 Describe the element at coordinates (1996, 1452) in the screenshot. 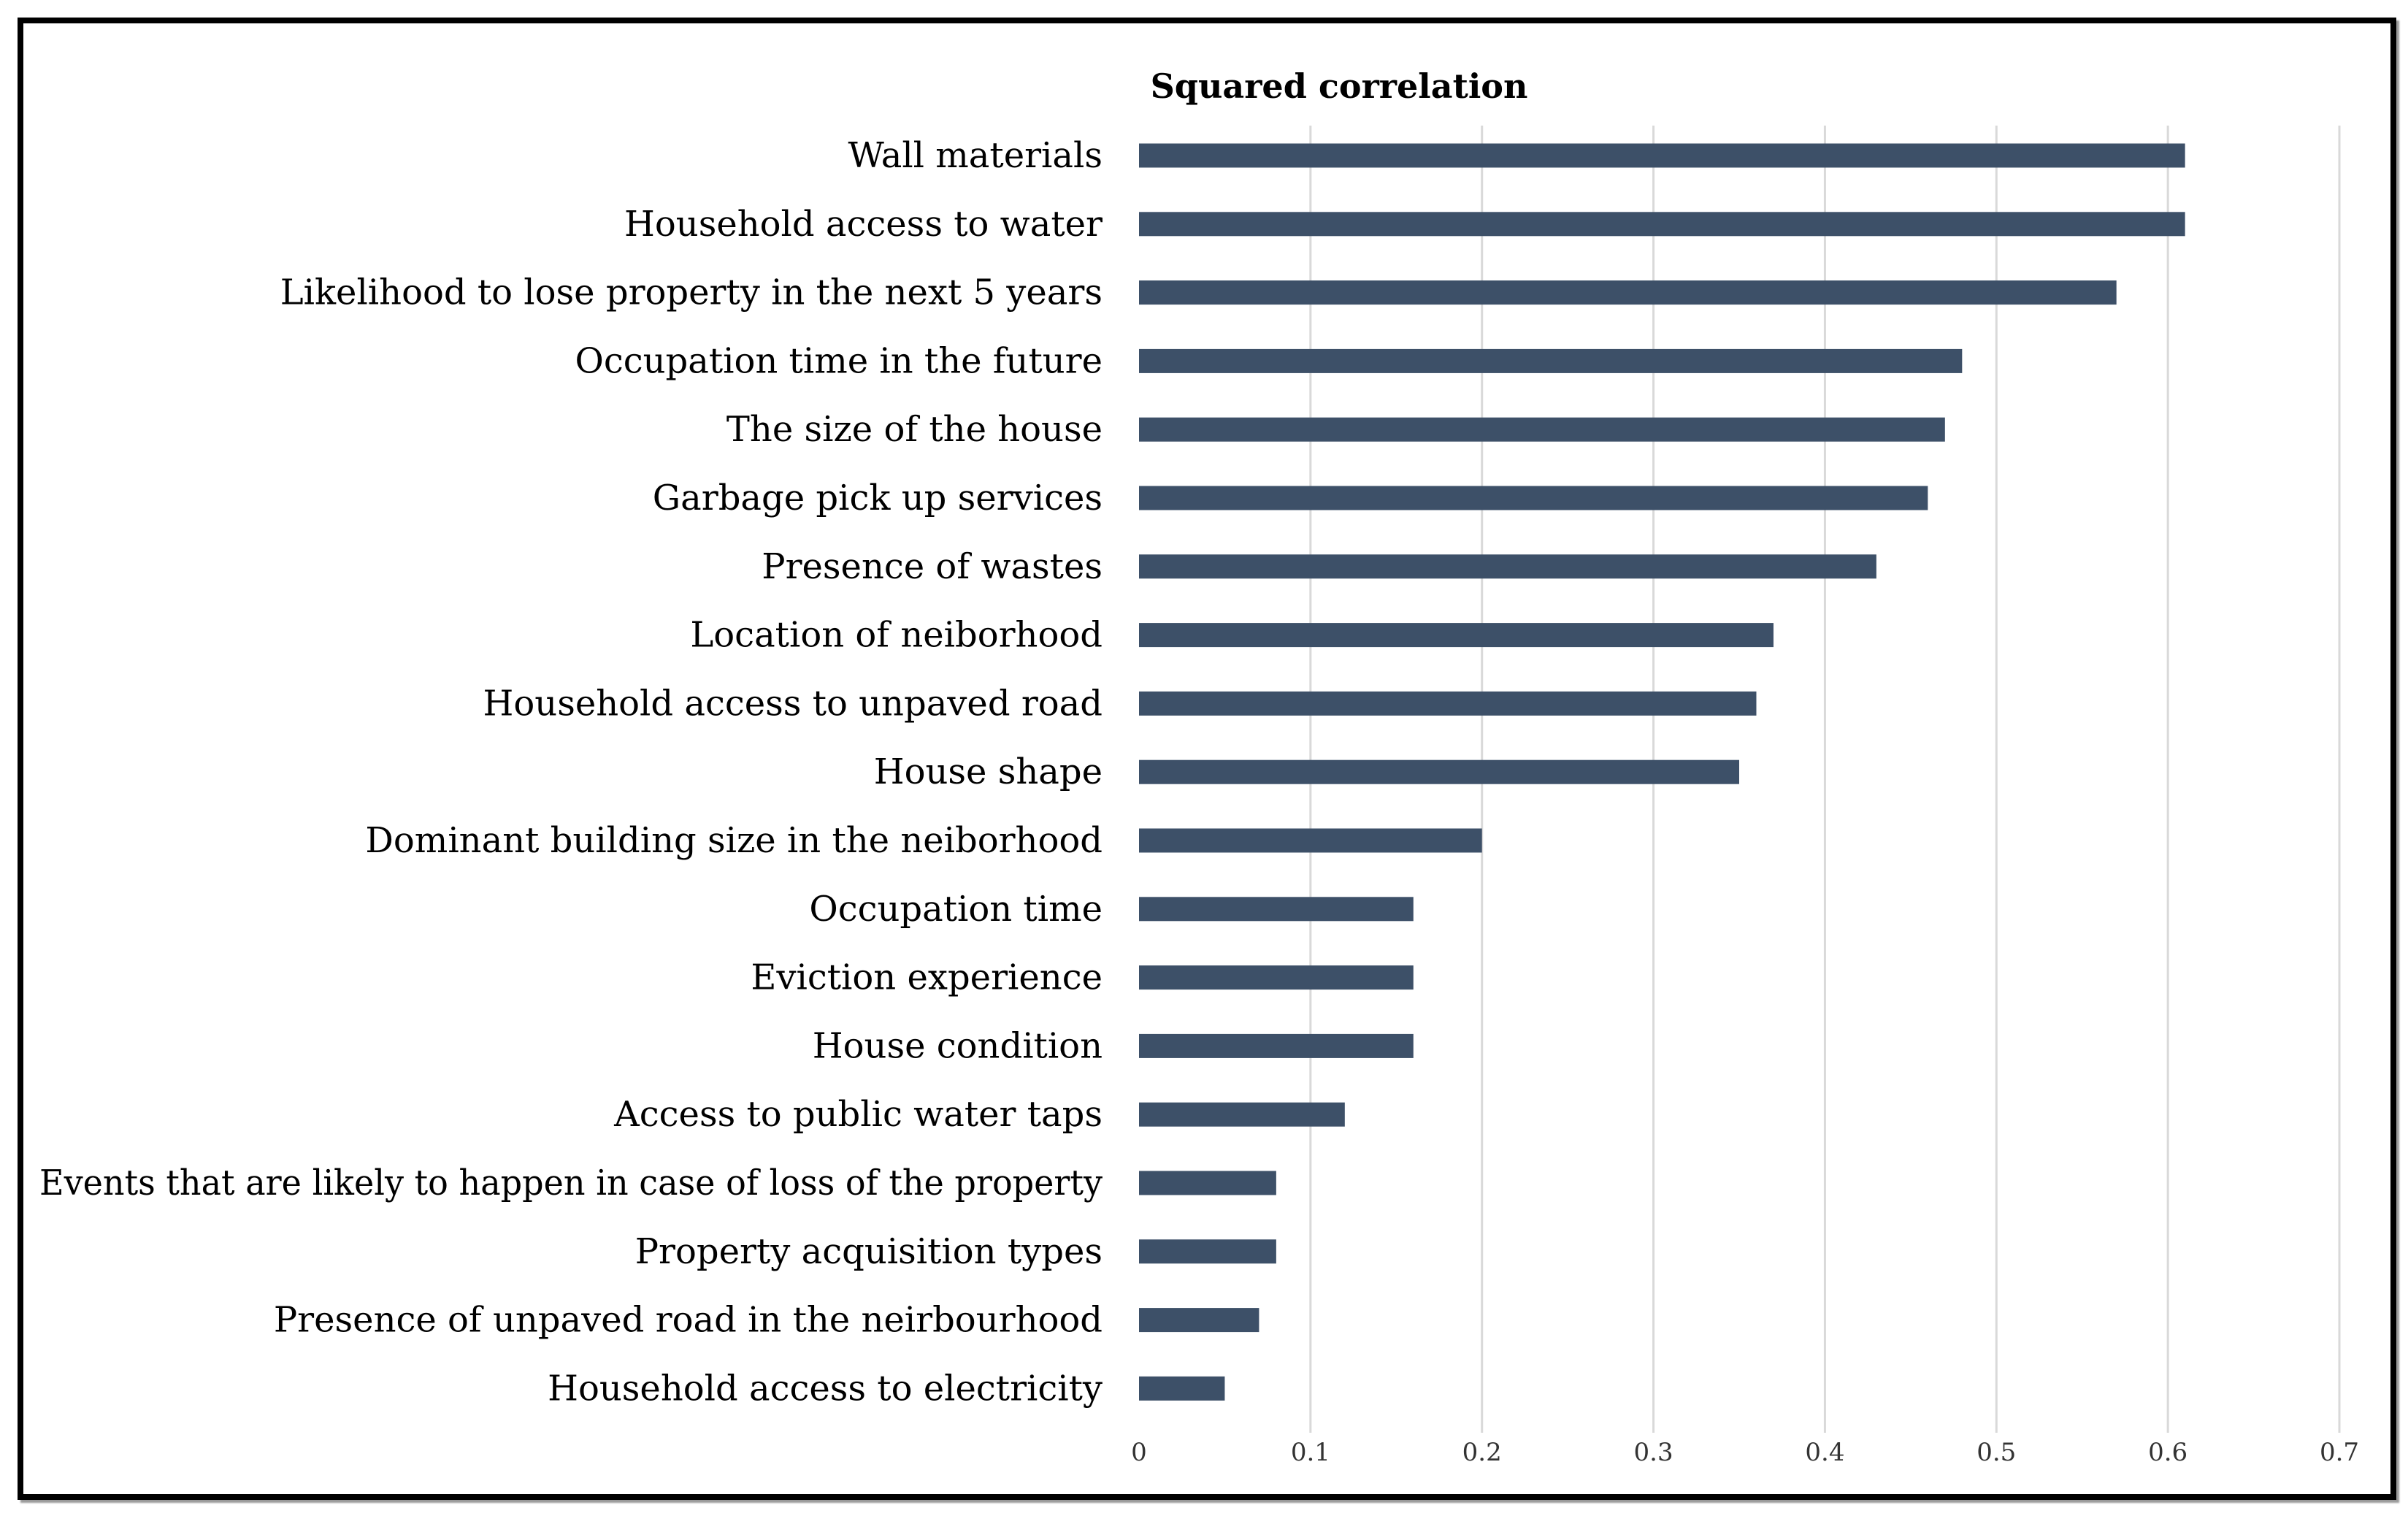

I see `x-tick-label: 0.5` at that location.